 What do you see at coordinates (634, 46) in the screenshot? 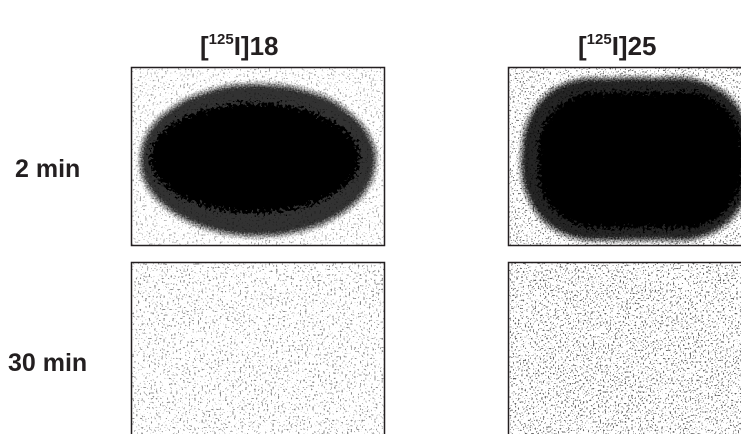
I see `title-suffix: I]25` at bounding box center [634, 46].